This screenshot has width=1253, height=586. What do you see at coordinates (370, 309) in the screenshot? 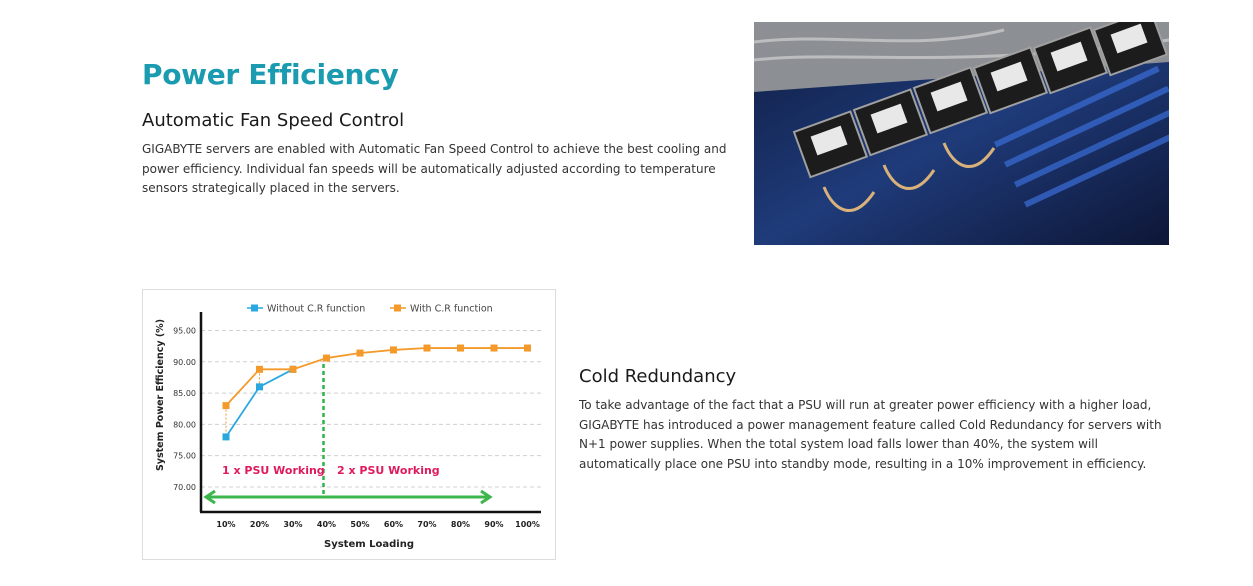
I see `legend: Without C.R function With C.R function` at bounding box center [370, 309].